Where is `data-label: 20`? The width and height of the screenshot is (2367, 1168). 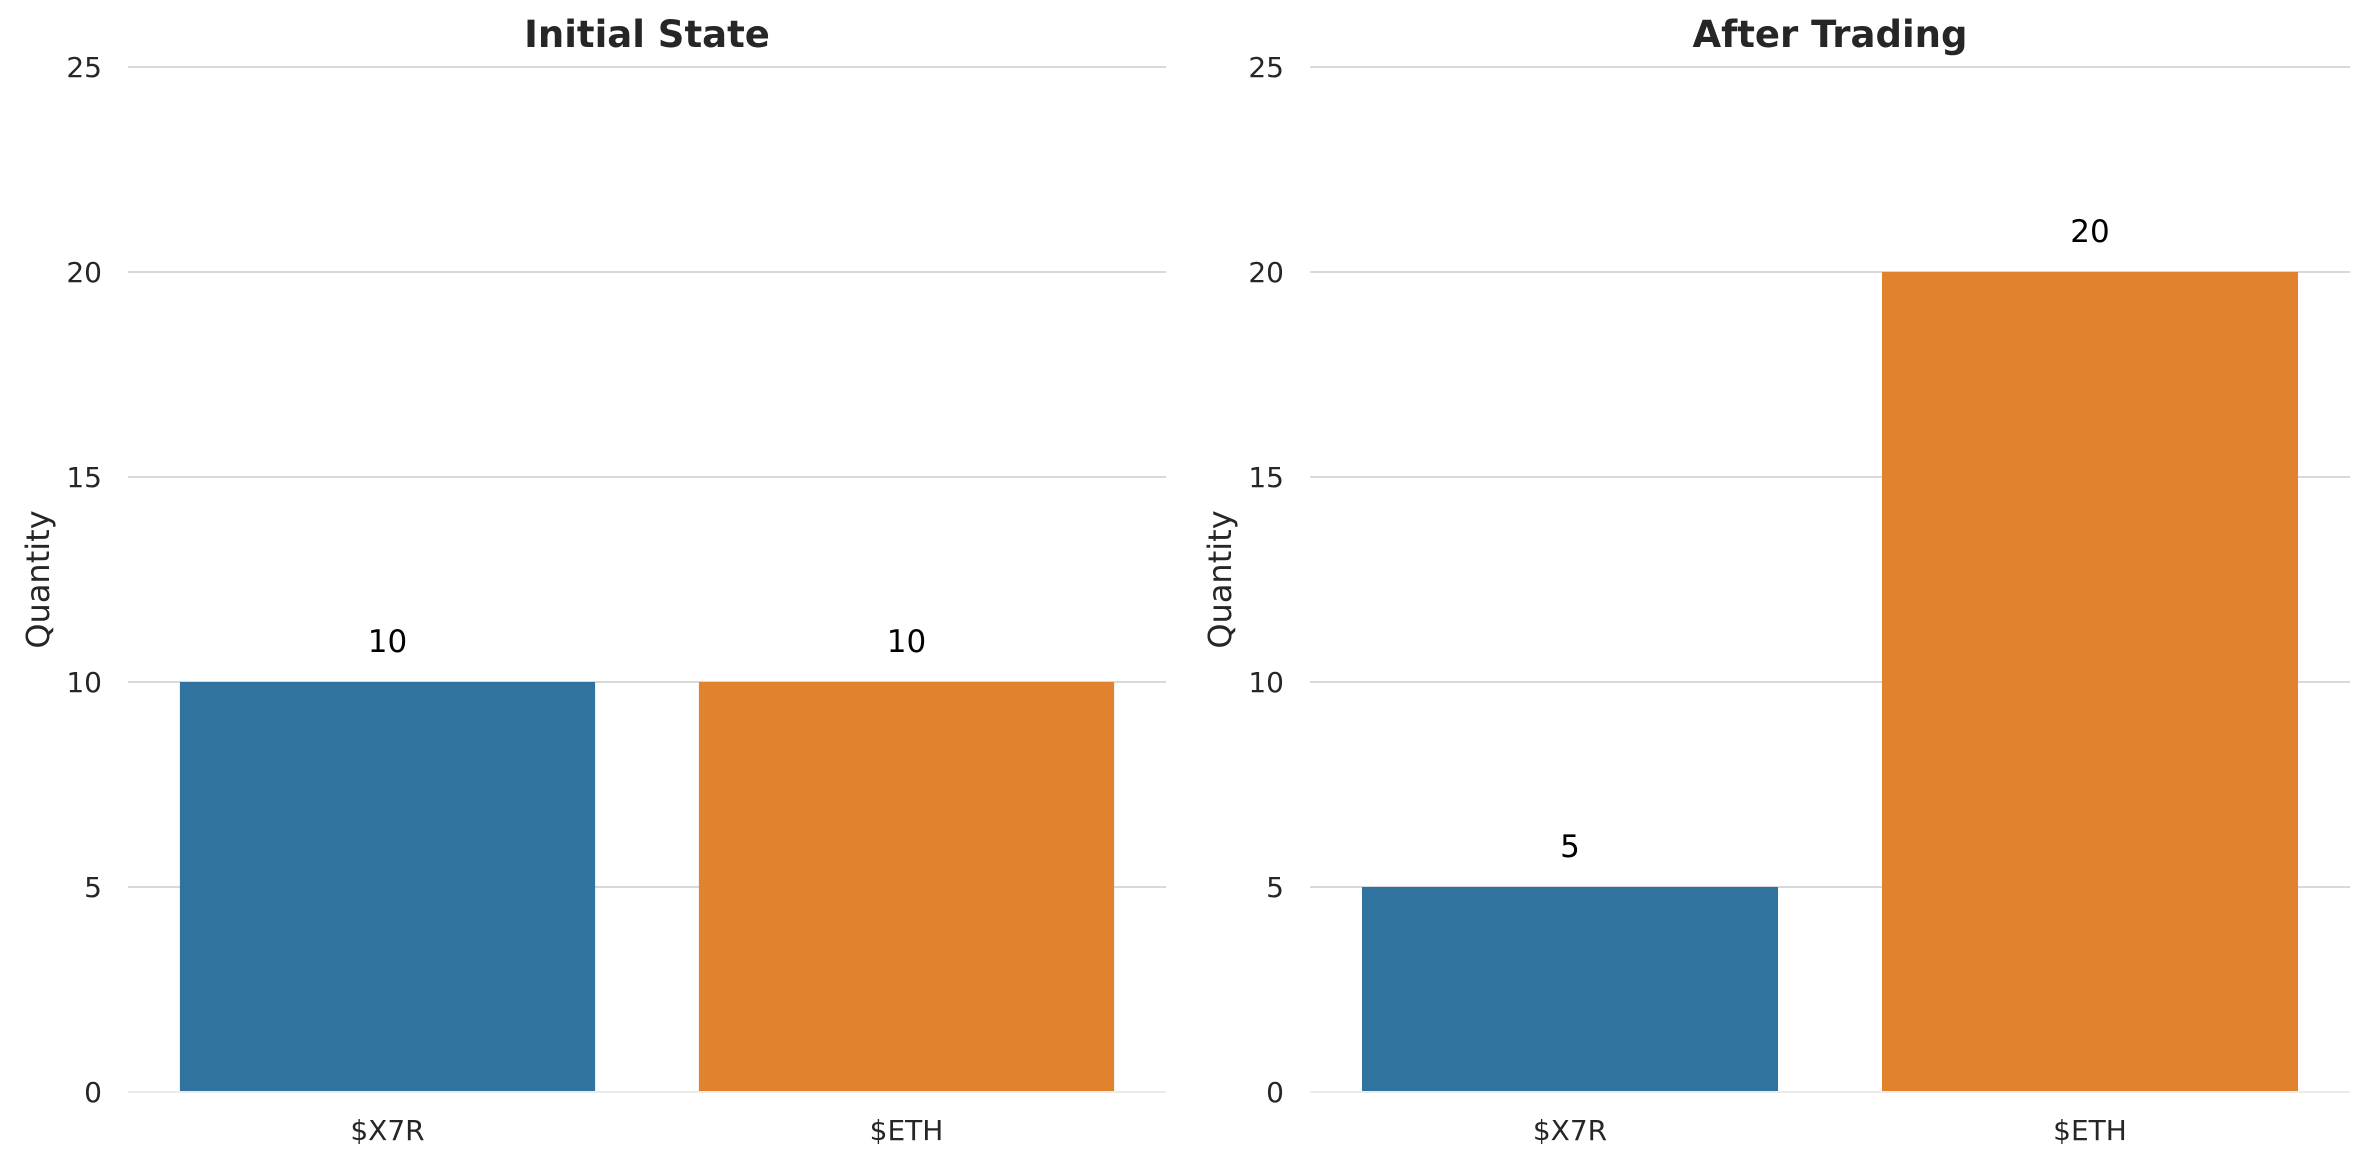 data-label: 20 is located at coordinates (2089, 232).